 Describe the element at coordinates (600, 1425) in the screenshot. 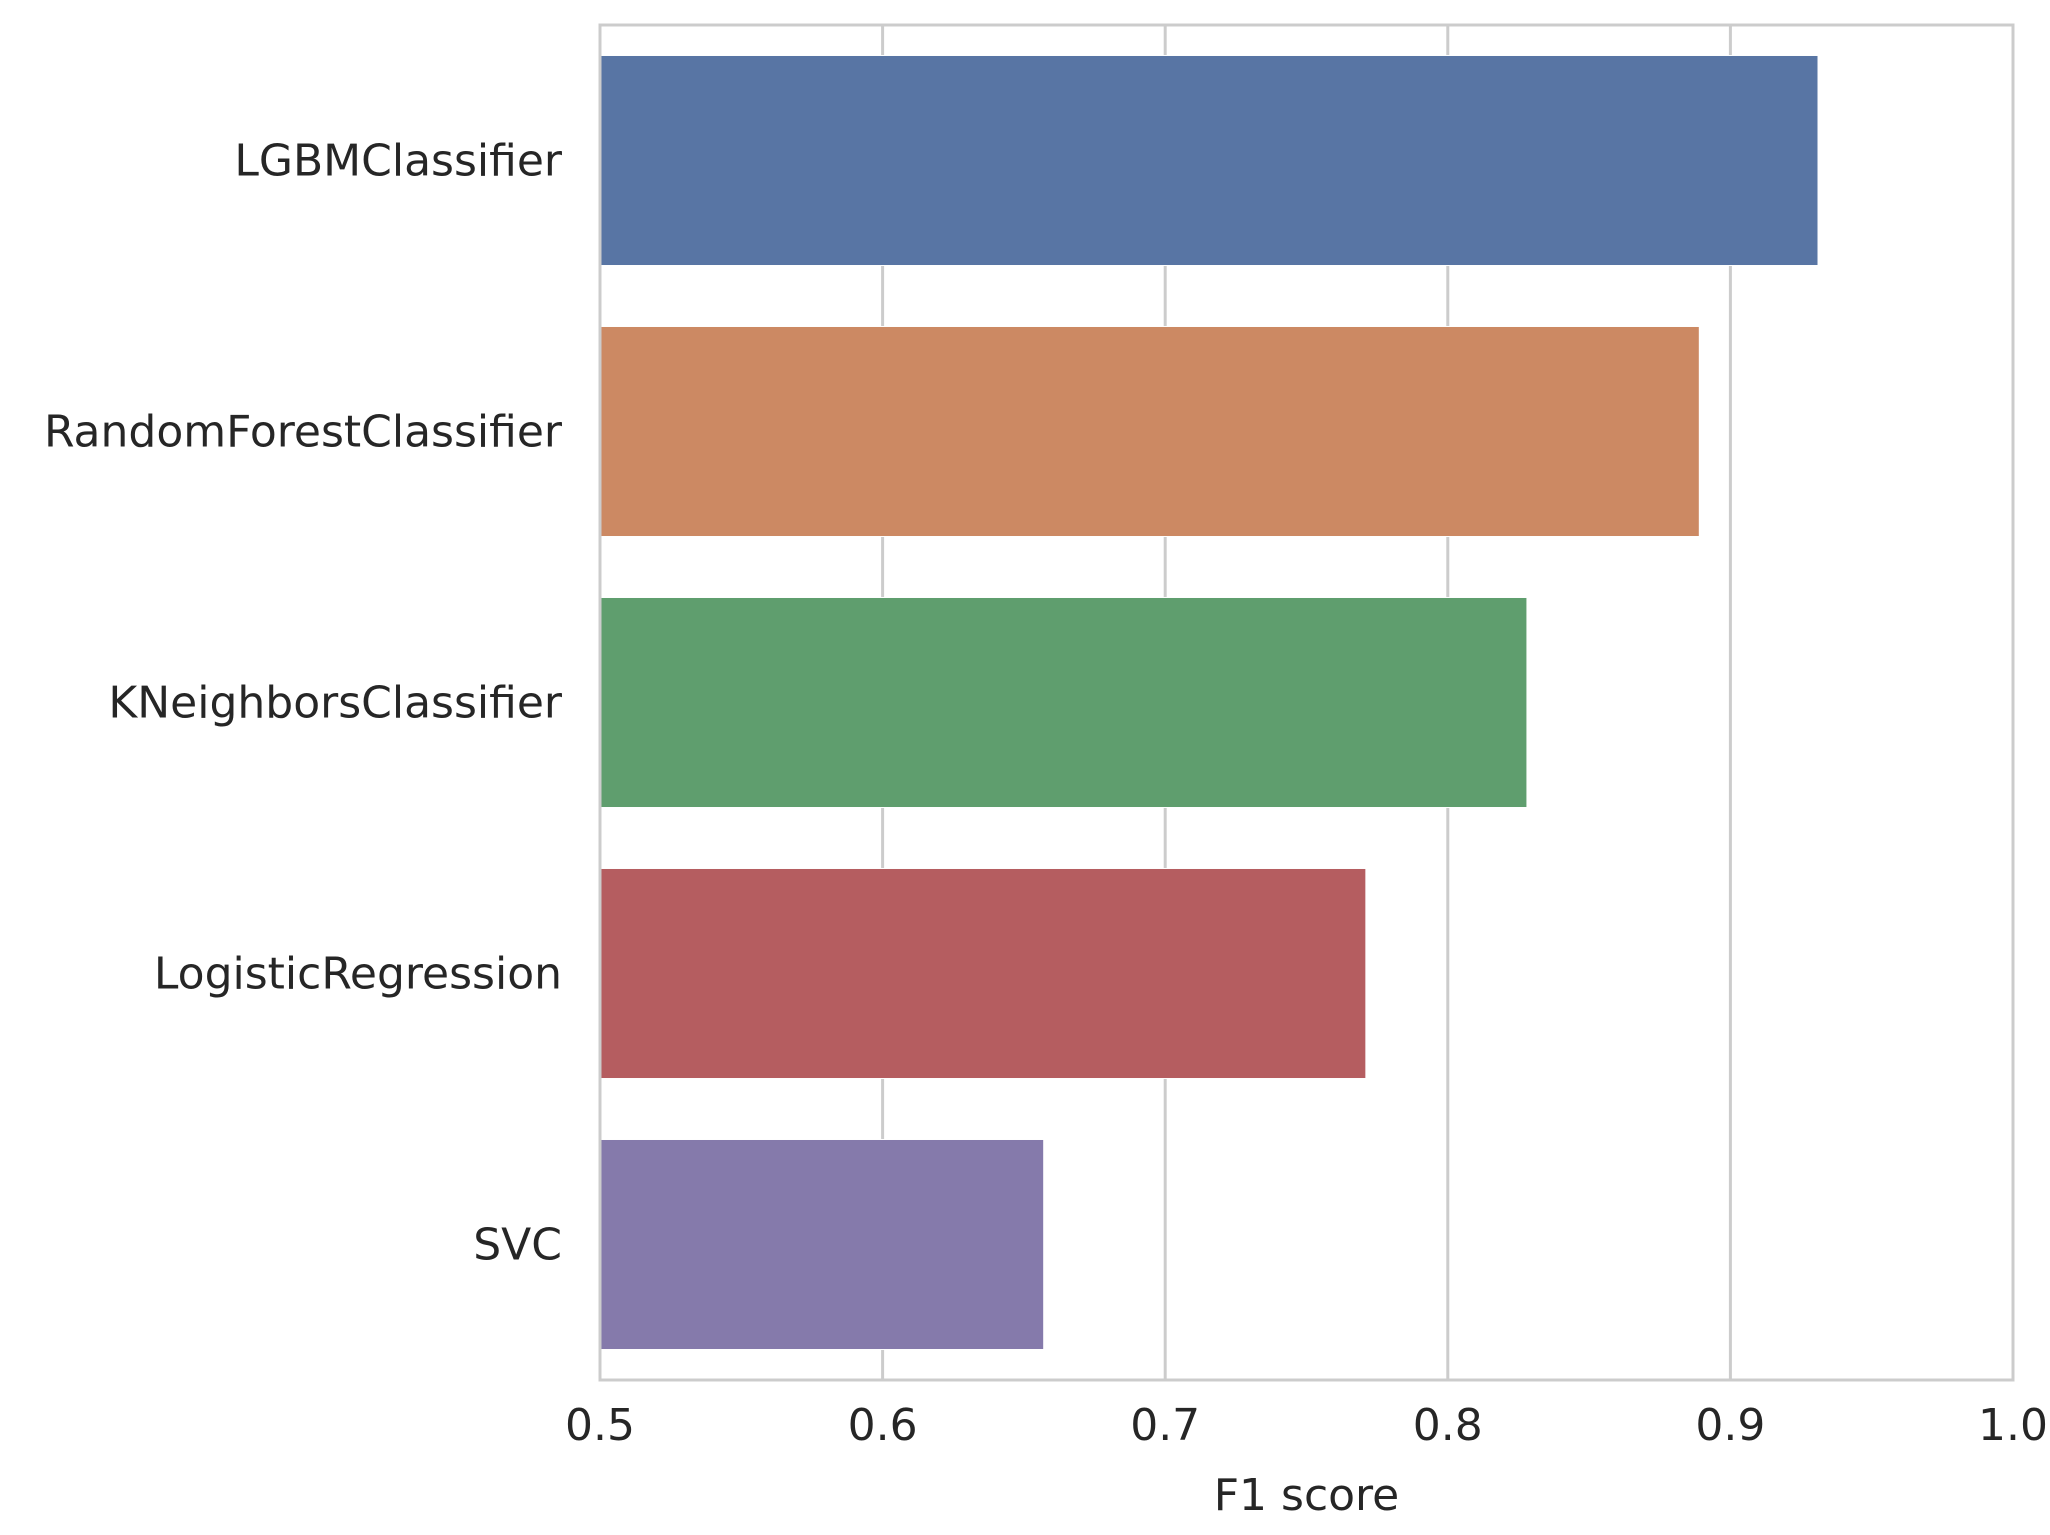

I see `x-tick-label: 0.5` at that location.